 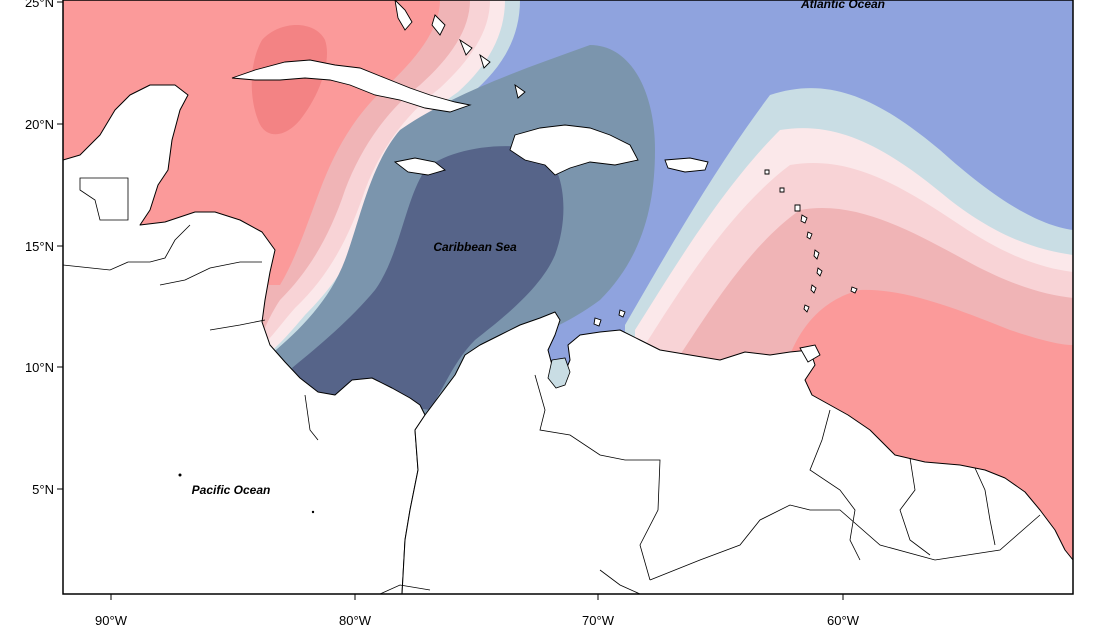 I want to click on lon-tick-label: 60°W, so click(x=843, y=620).